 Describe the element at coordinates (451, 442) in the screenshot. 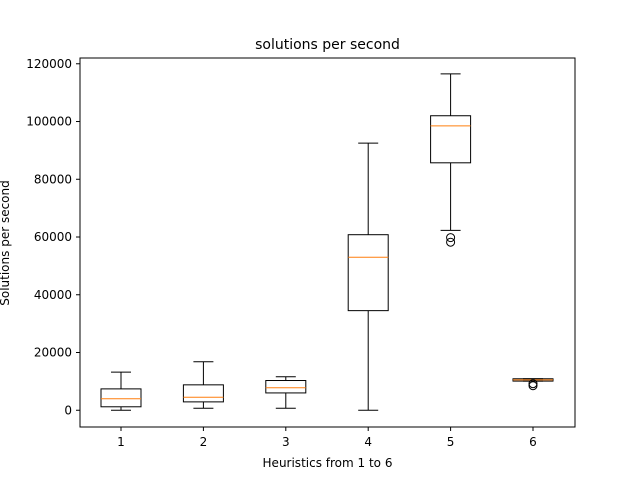

I see `x-tick-label: 5` at that location.